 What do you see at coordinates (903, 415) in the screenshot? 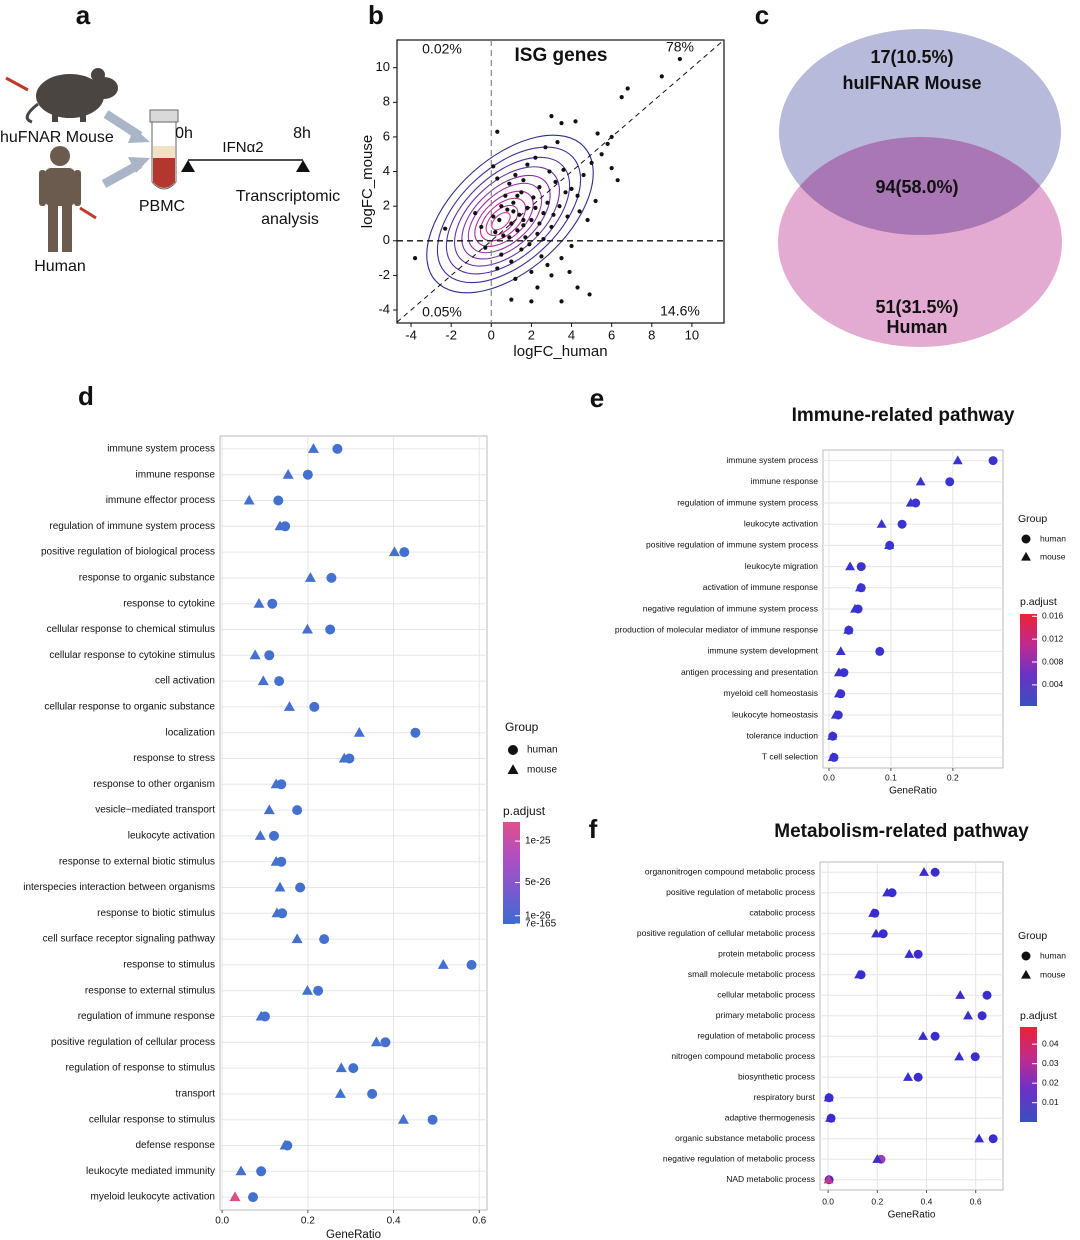
I see `chart-title: Immune-related pathway` at bounding box center [903, 415].